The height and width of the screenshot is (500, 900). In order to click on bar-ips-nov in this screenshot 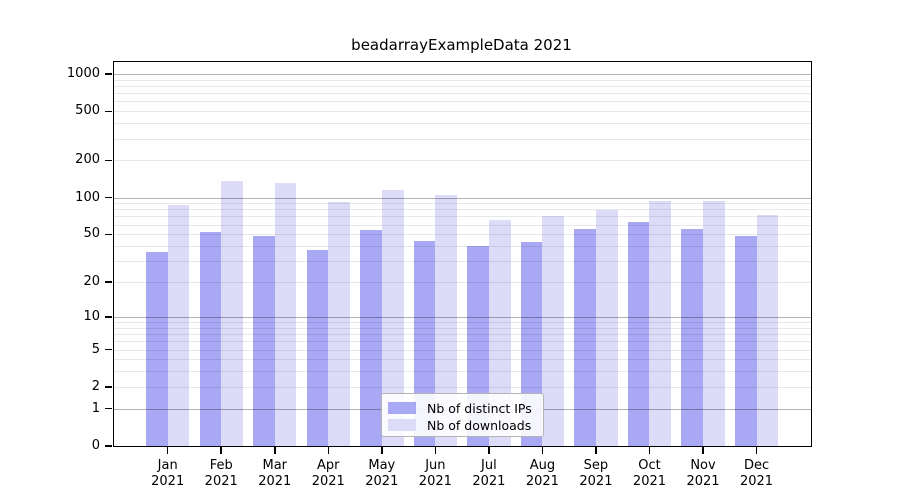, I will do `click(692, 337)`.